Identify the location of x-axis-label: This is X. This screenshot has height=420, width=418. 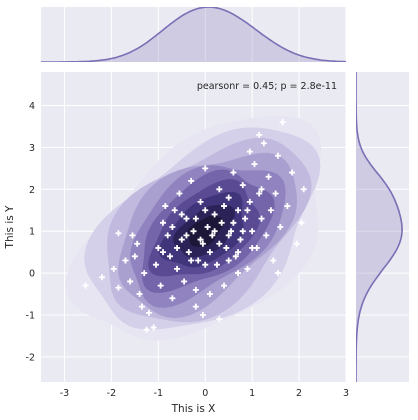
(193, 409).